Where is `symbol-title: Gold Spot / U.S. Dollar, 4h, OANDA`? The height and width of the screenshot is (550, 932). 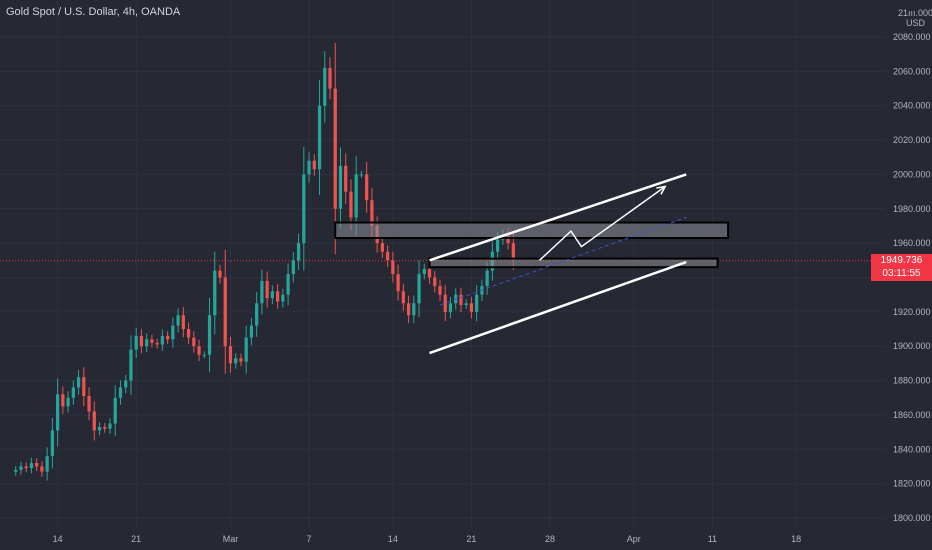 symbol-title: Gold Spot / U.S. Dollar, 4h, OANDA is located at coordinates (93, 12).